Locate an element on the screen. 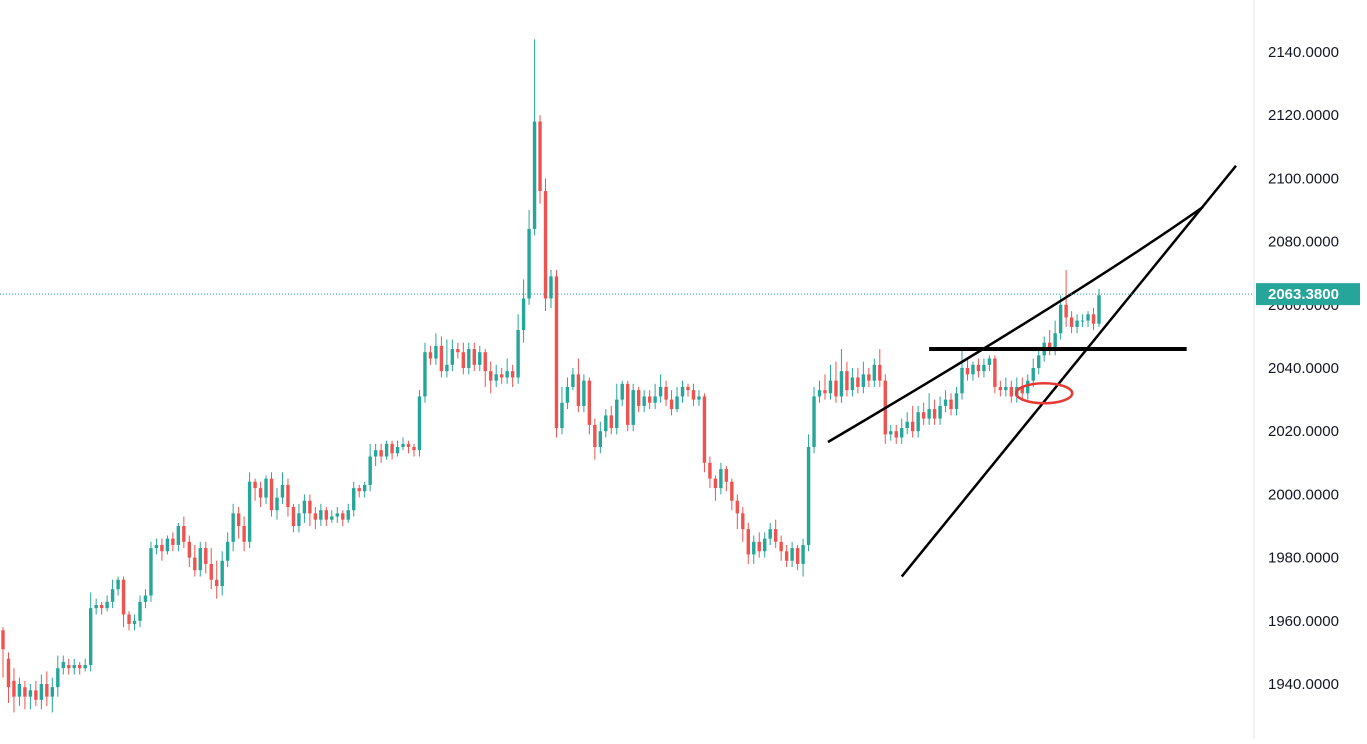 The image size is (1367, 744). trend-line is located at coordinates (1068, 371).